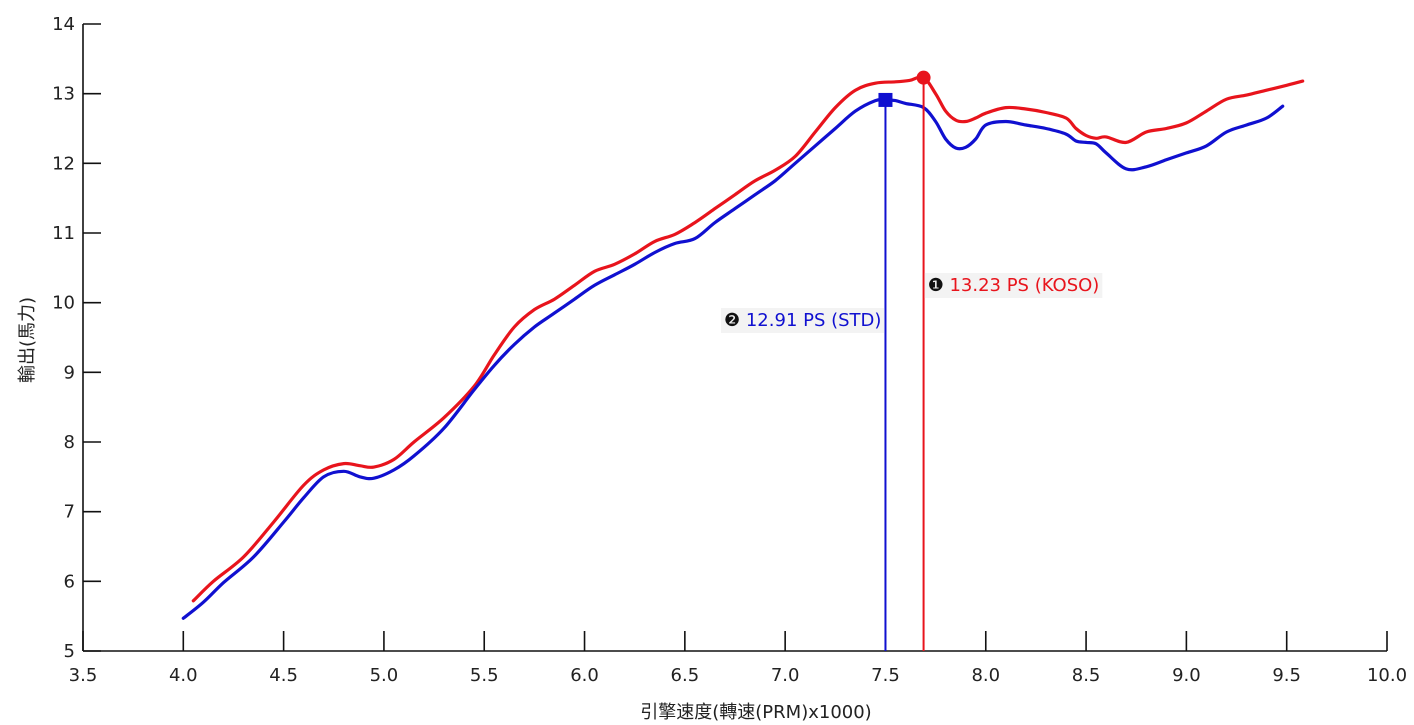 The image size is (1414, 725). Describe the element at coordinates (83, 675) in the screenshot. I see `x-tick-label: 3.5` at that location.